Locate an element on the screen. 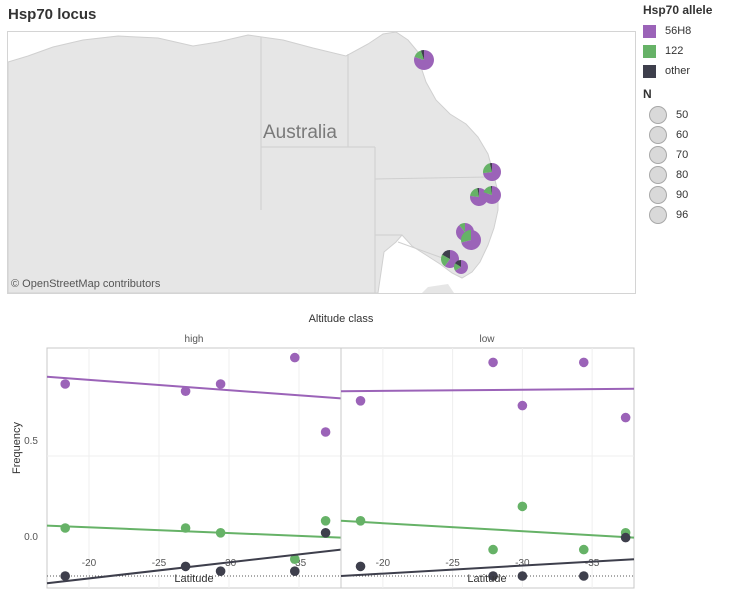 The width and height of the screenshot is (735, 595). y-tick-label: 0.5 is located at coordinates (31, 441).